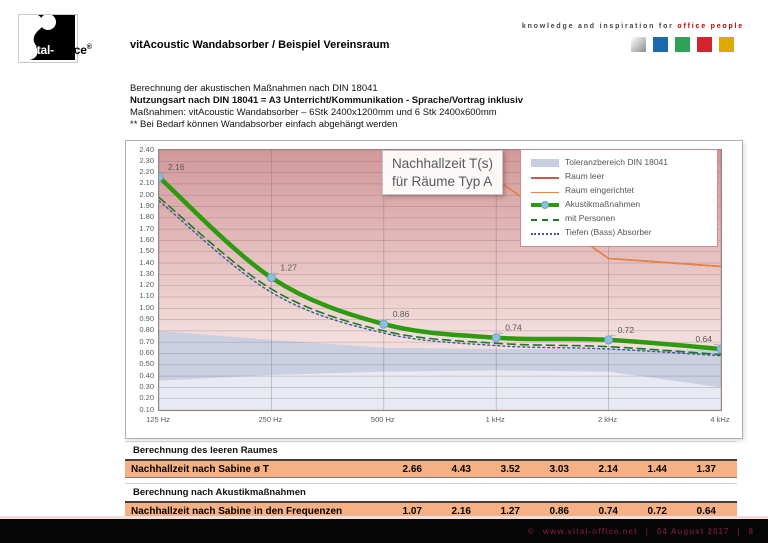  What do you see at coordinates (176, 167) in the screenshot?
I see `data-point-label: 2.16` at bounding box center [176, 167].